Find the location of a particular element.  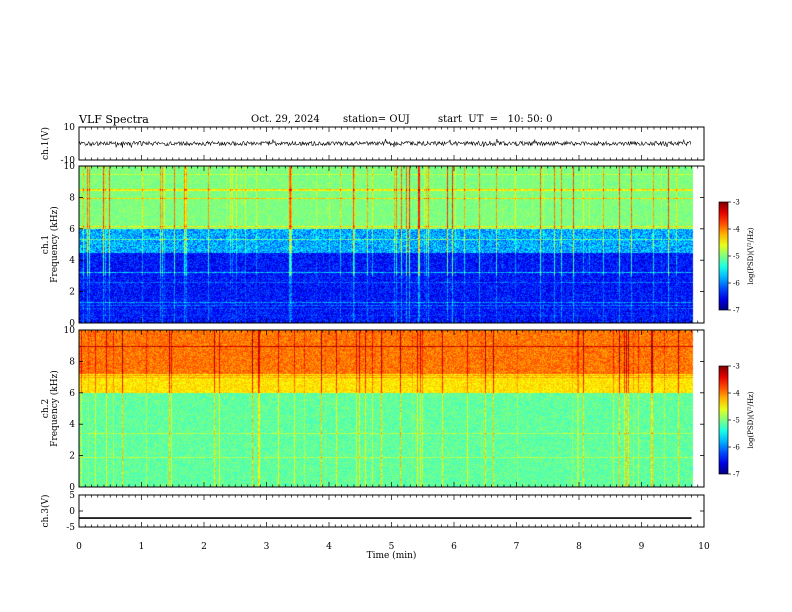

ch2-spectrogram-colorbar-tick: -7 is located at coordinates (736, 475).